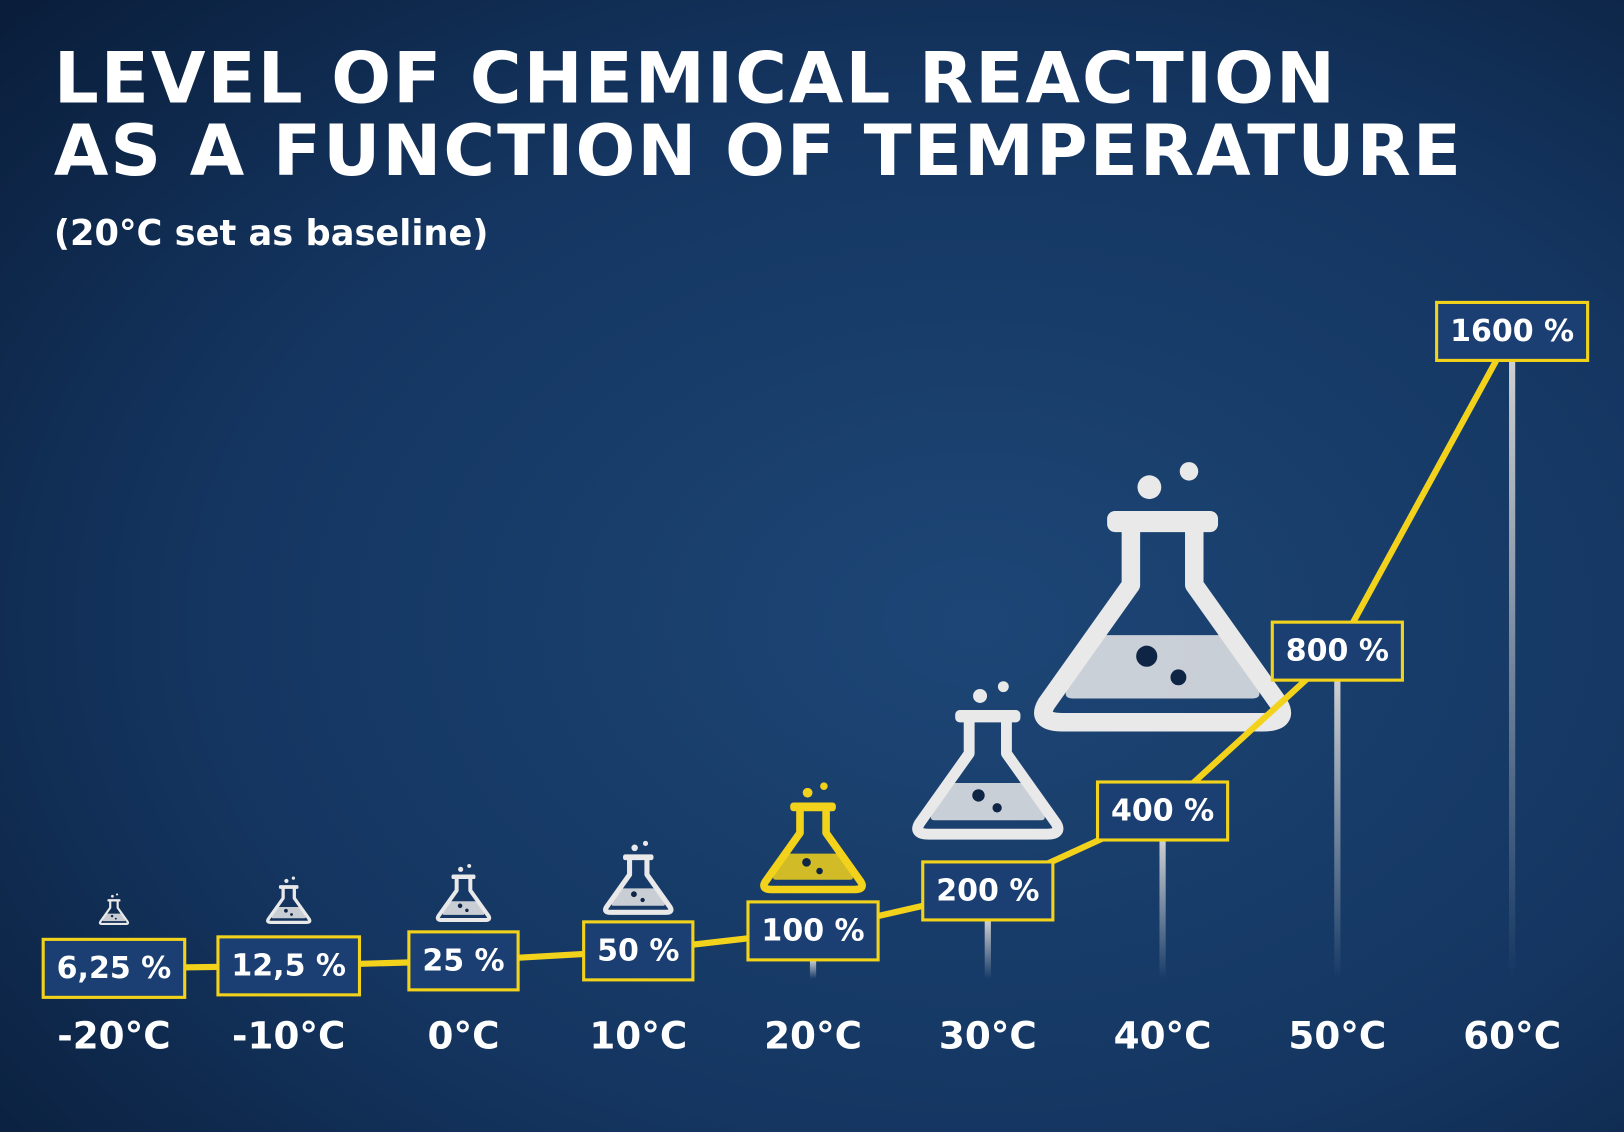 The image size is (1624, 1132). Describe the element at coordinates (1337, 1035) in the screenshot. I see `x-tick-label: 50°C` at that location.